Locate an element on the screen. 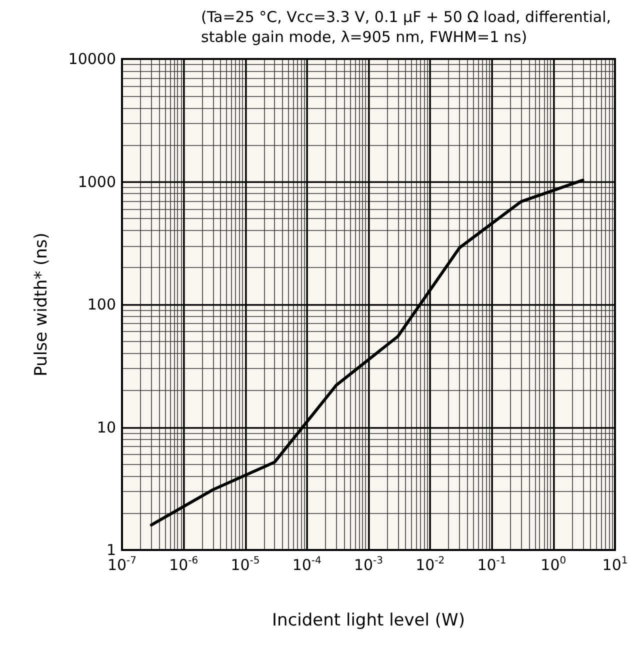 This screenshot has height=648, width=642. y-tick-label: 100 is located at coordinates (101, 305).